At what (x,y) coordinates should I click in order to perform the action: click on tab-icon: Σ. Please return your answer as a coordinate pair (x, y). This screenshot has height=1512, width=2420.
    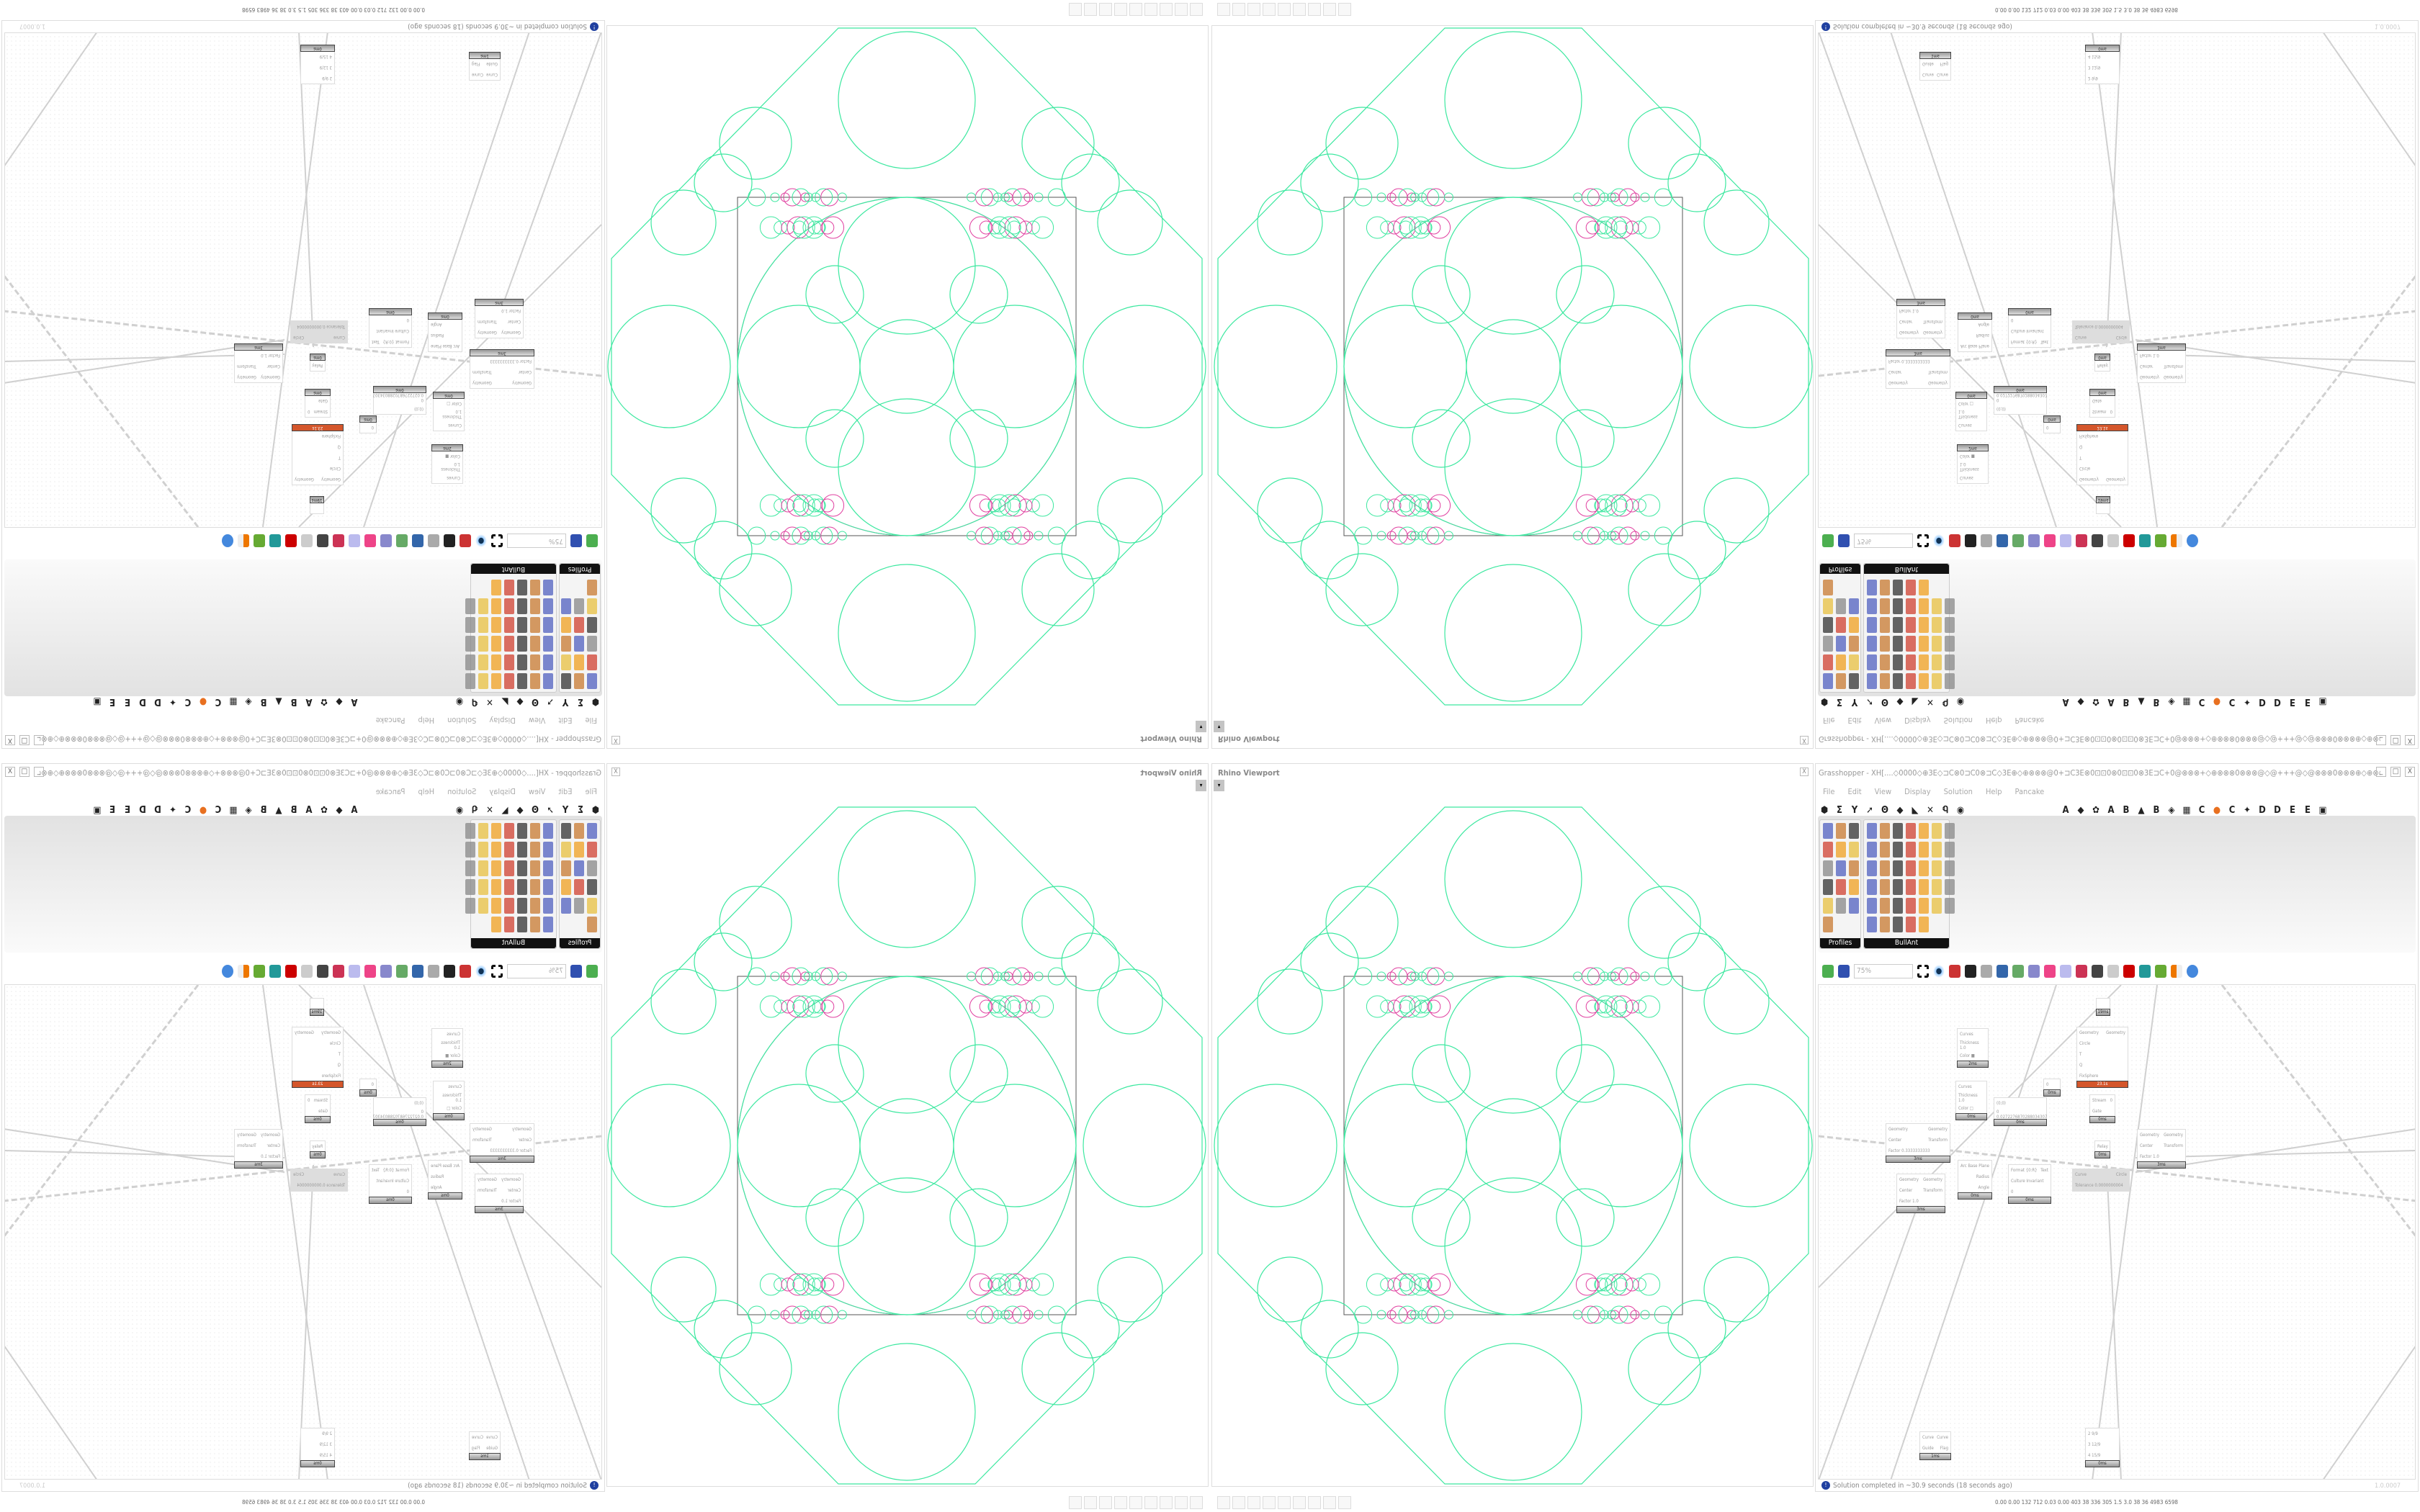
    Looking at the image, I should click on (580, 810).